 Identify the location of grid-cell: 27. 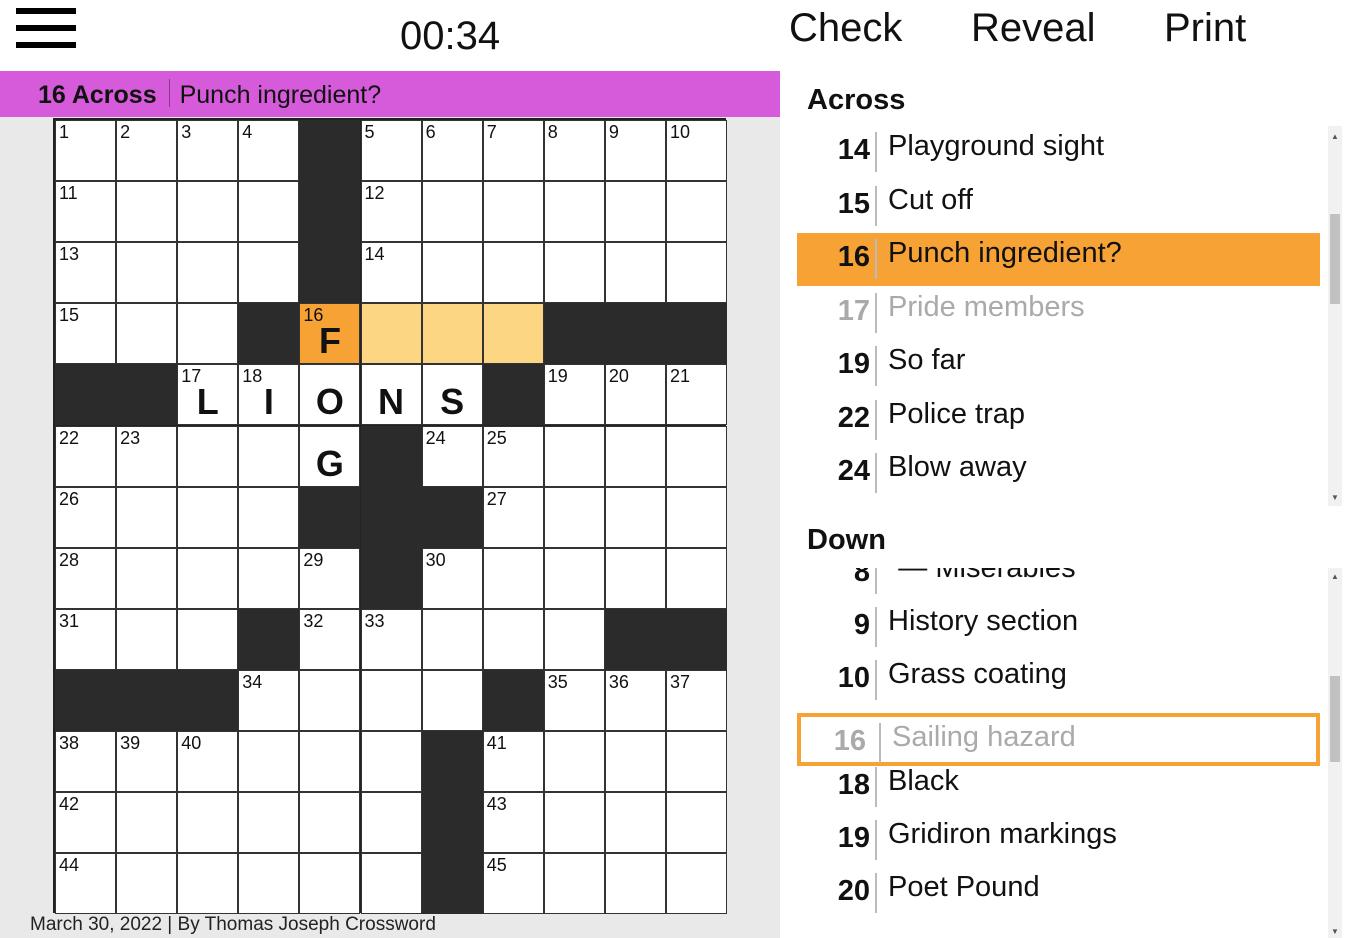
(513, 517).